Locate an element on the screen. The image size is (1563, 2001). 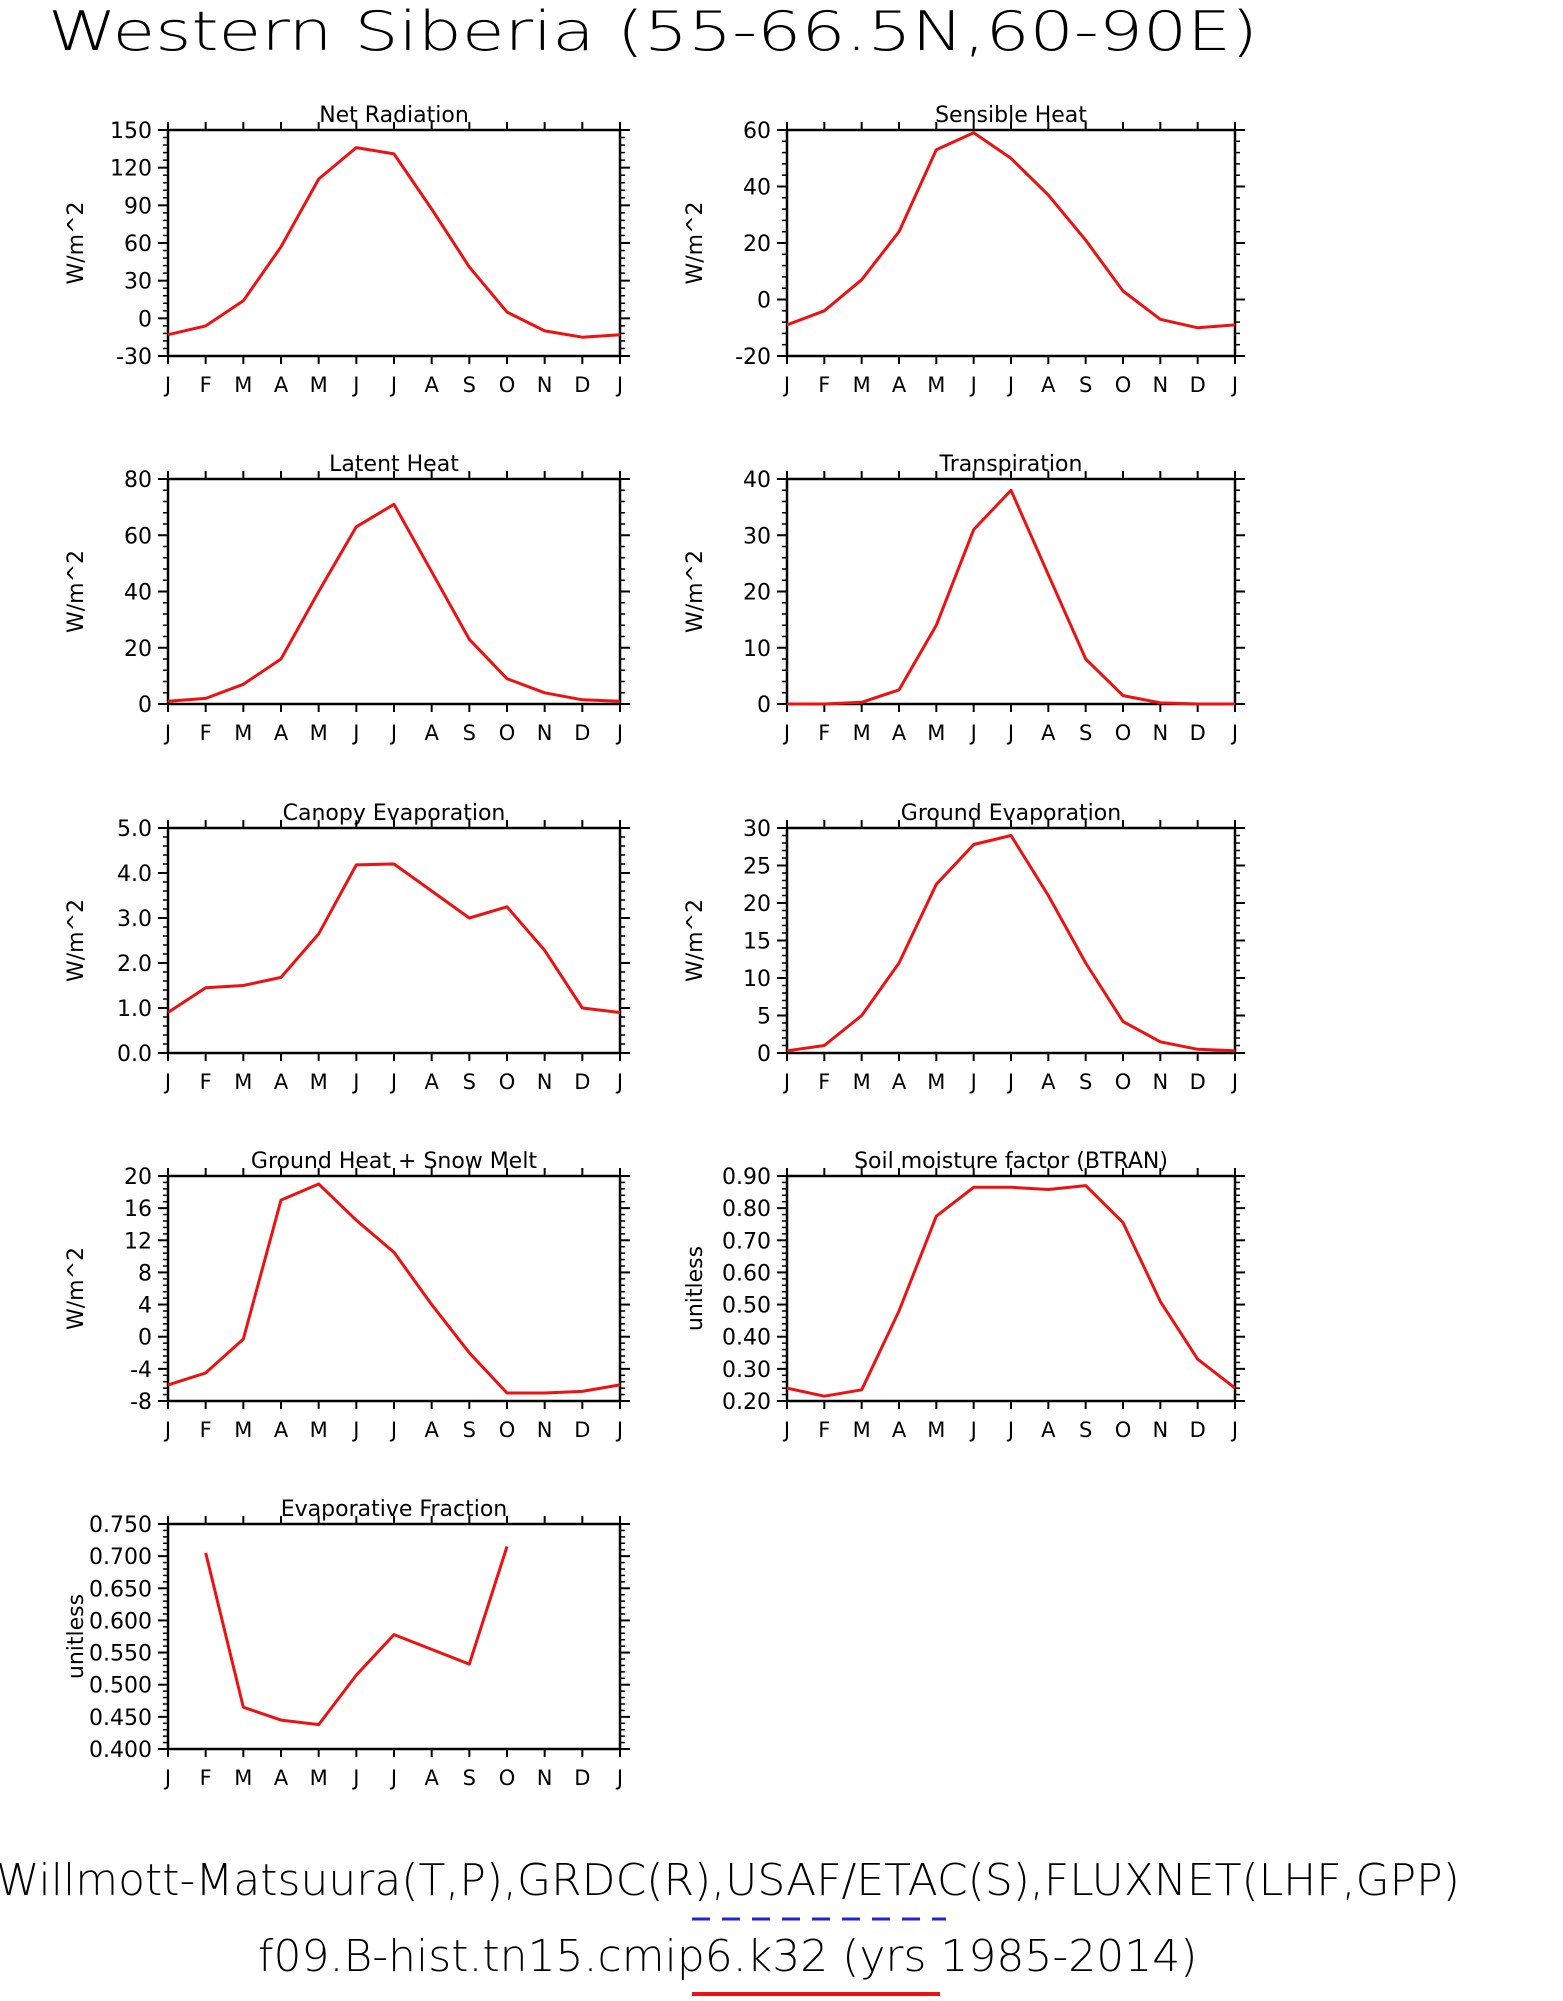
y-tick-label: 120 is located at coordinates (131, 169).